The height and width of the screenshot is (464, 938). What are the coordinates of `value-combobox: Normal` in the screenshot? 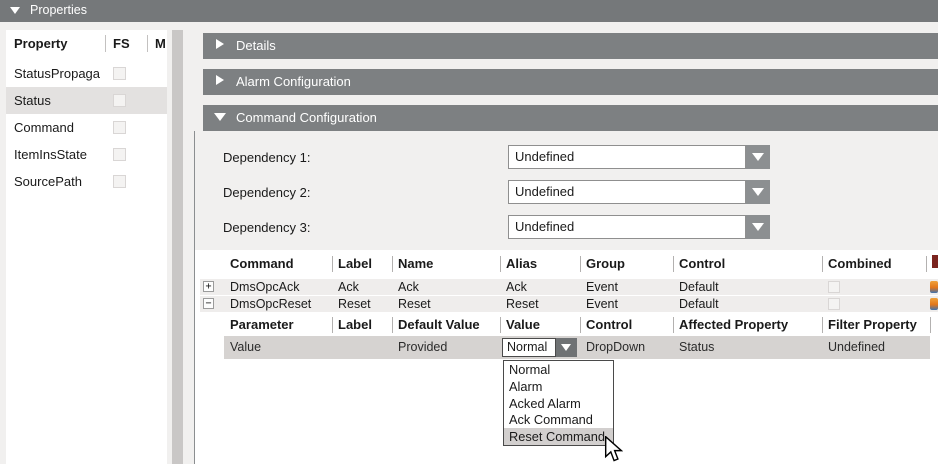 It's located at (529, 347).